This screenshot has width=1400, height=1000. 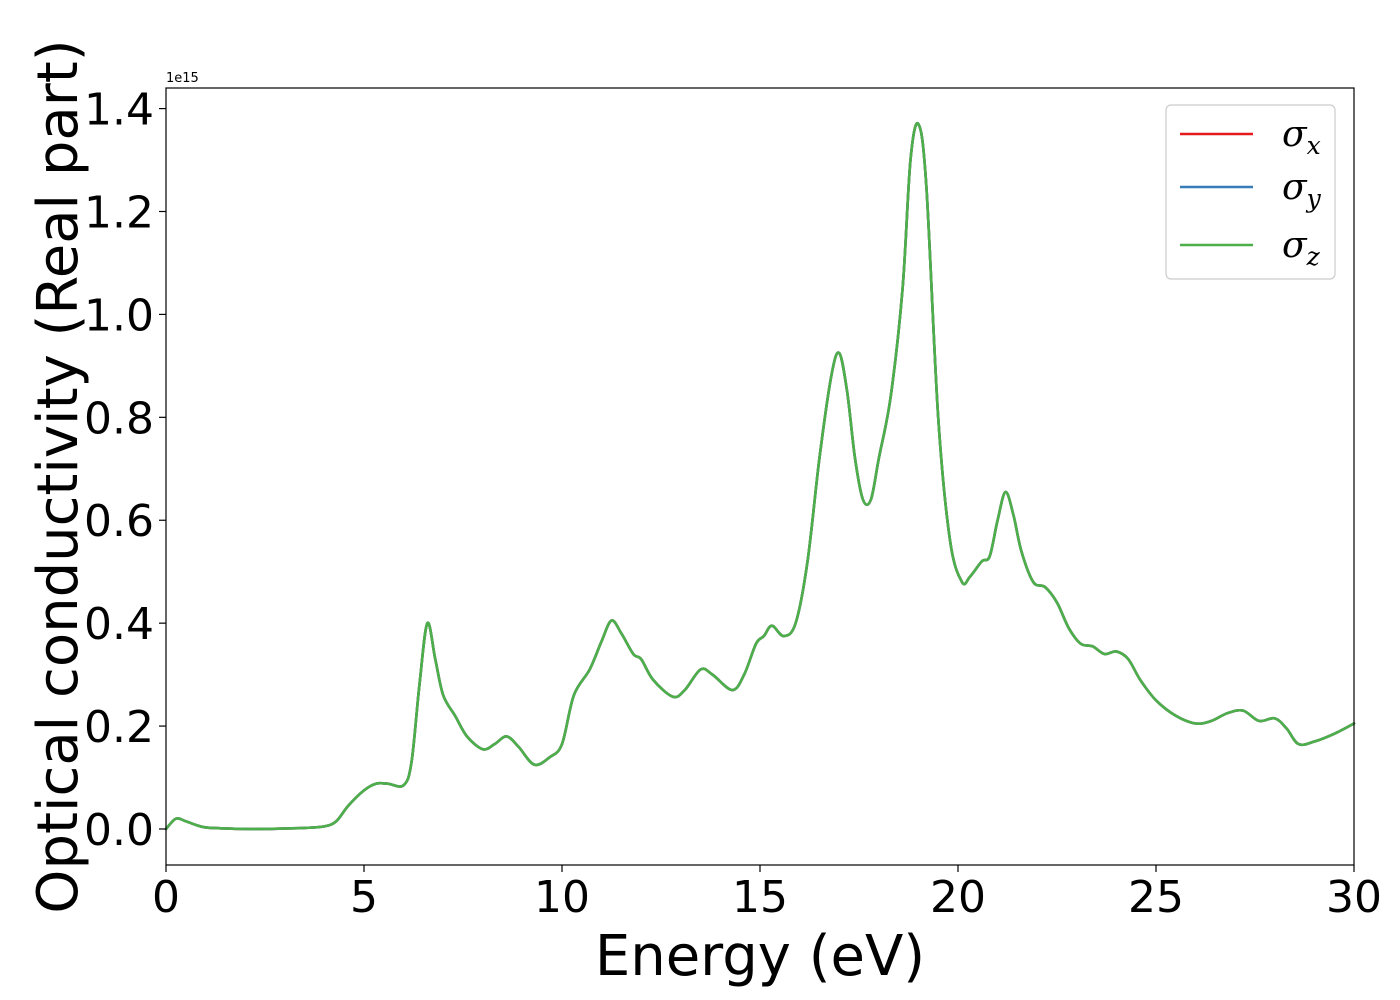 I want to click on legend: σx σy σz, so click(x=1250, y=192).